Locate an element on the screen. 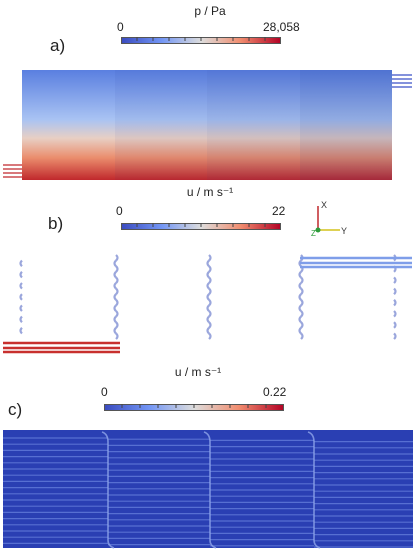 The height and width of the screenshot is (550, 418). colorbar-b-max-label: 22 is located at coordinates (279, 211).